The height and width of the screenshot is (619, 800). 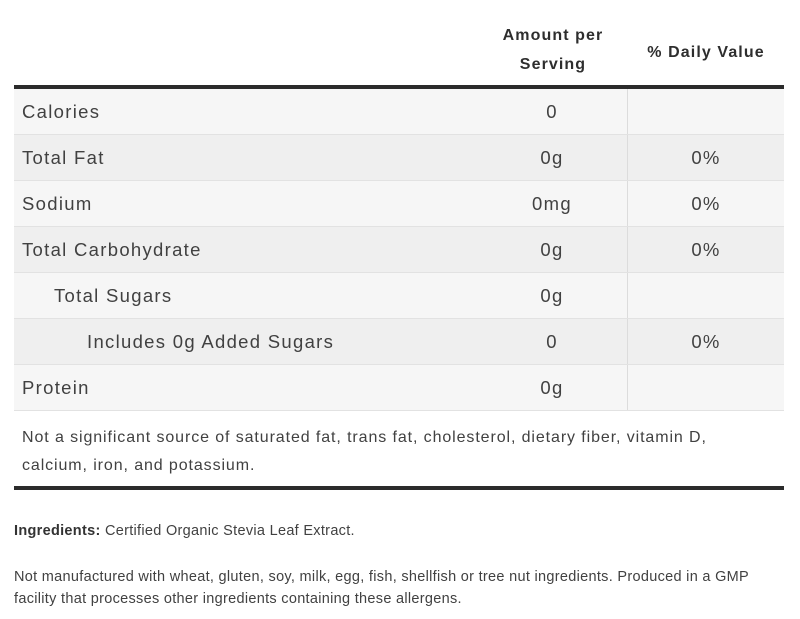 What do you see at coordinates (399, 112) in the screenshot?
I see `table-row: Calories 0` at bounding box center [399, 112].